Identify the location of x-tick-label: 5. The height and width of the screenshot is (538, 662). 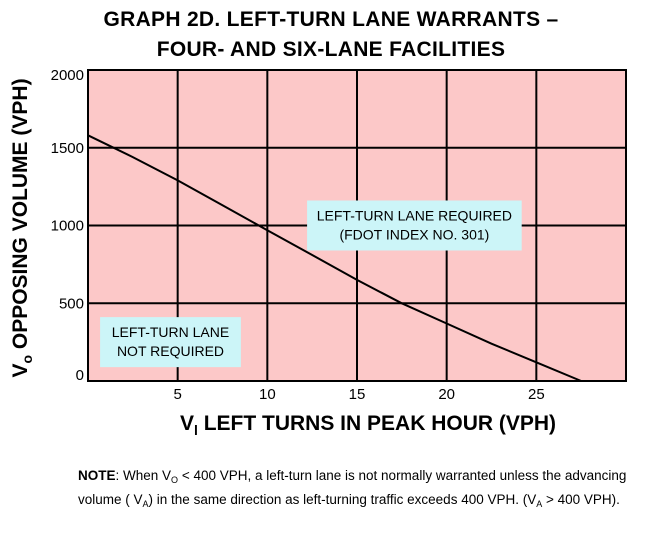
(177, 394).